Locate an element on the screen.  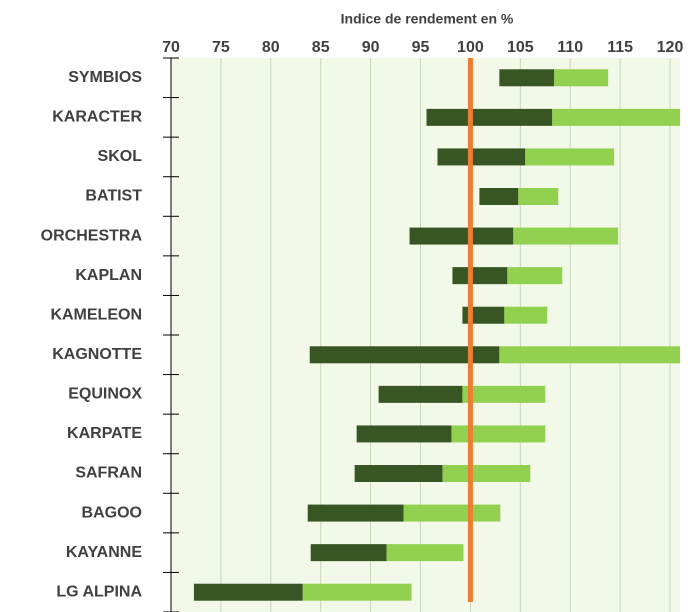
x-tick-label: 95 is located at coordinates (421, 47).